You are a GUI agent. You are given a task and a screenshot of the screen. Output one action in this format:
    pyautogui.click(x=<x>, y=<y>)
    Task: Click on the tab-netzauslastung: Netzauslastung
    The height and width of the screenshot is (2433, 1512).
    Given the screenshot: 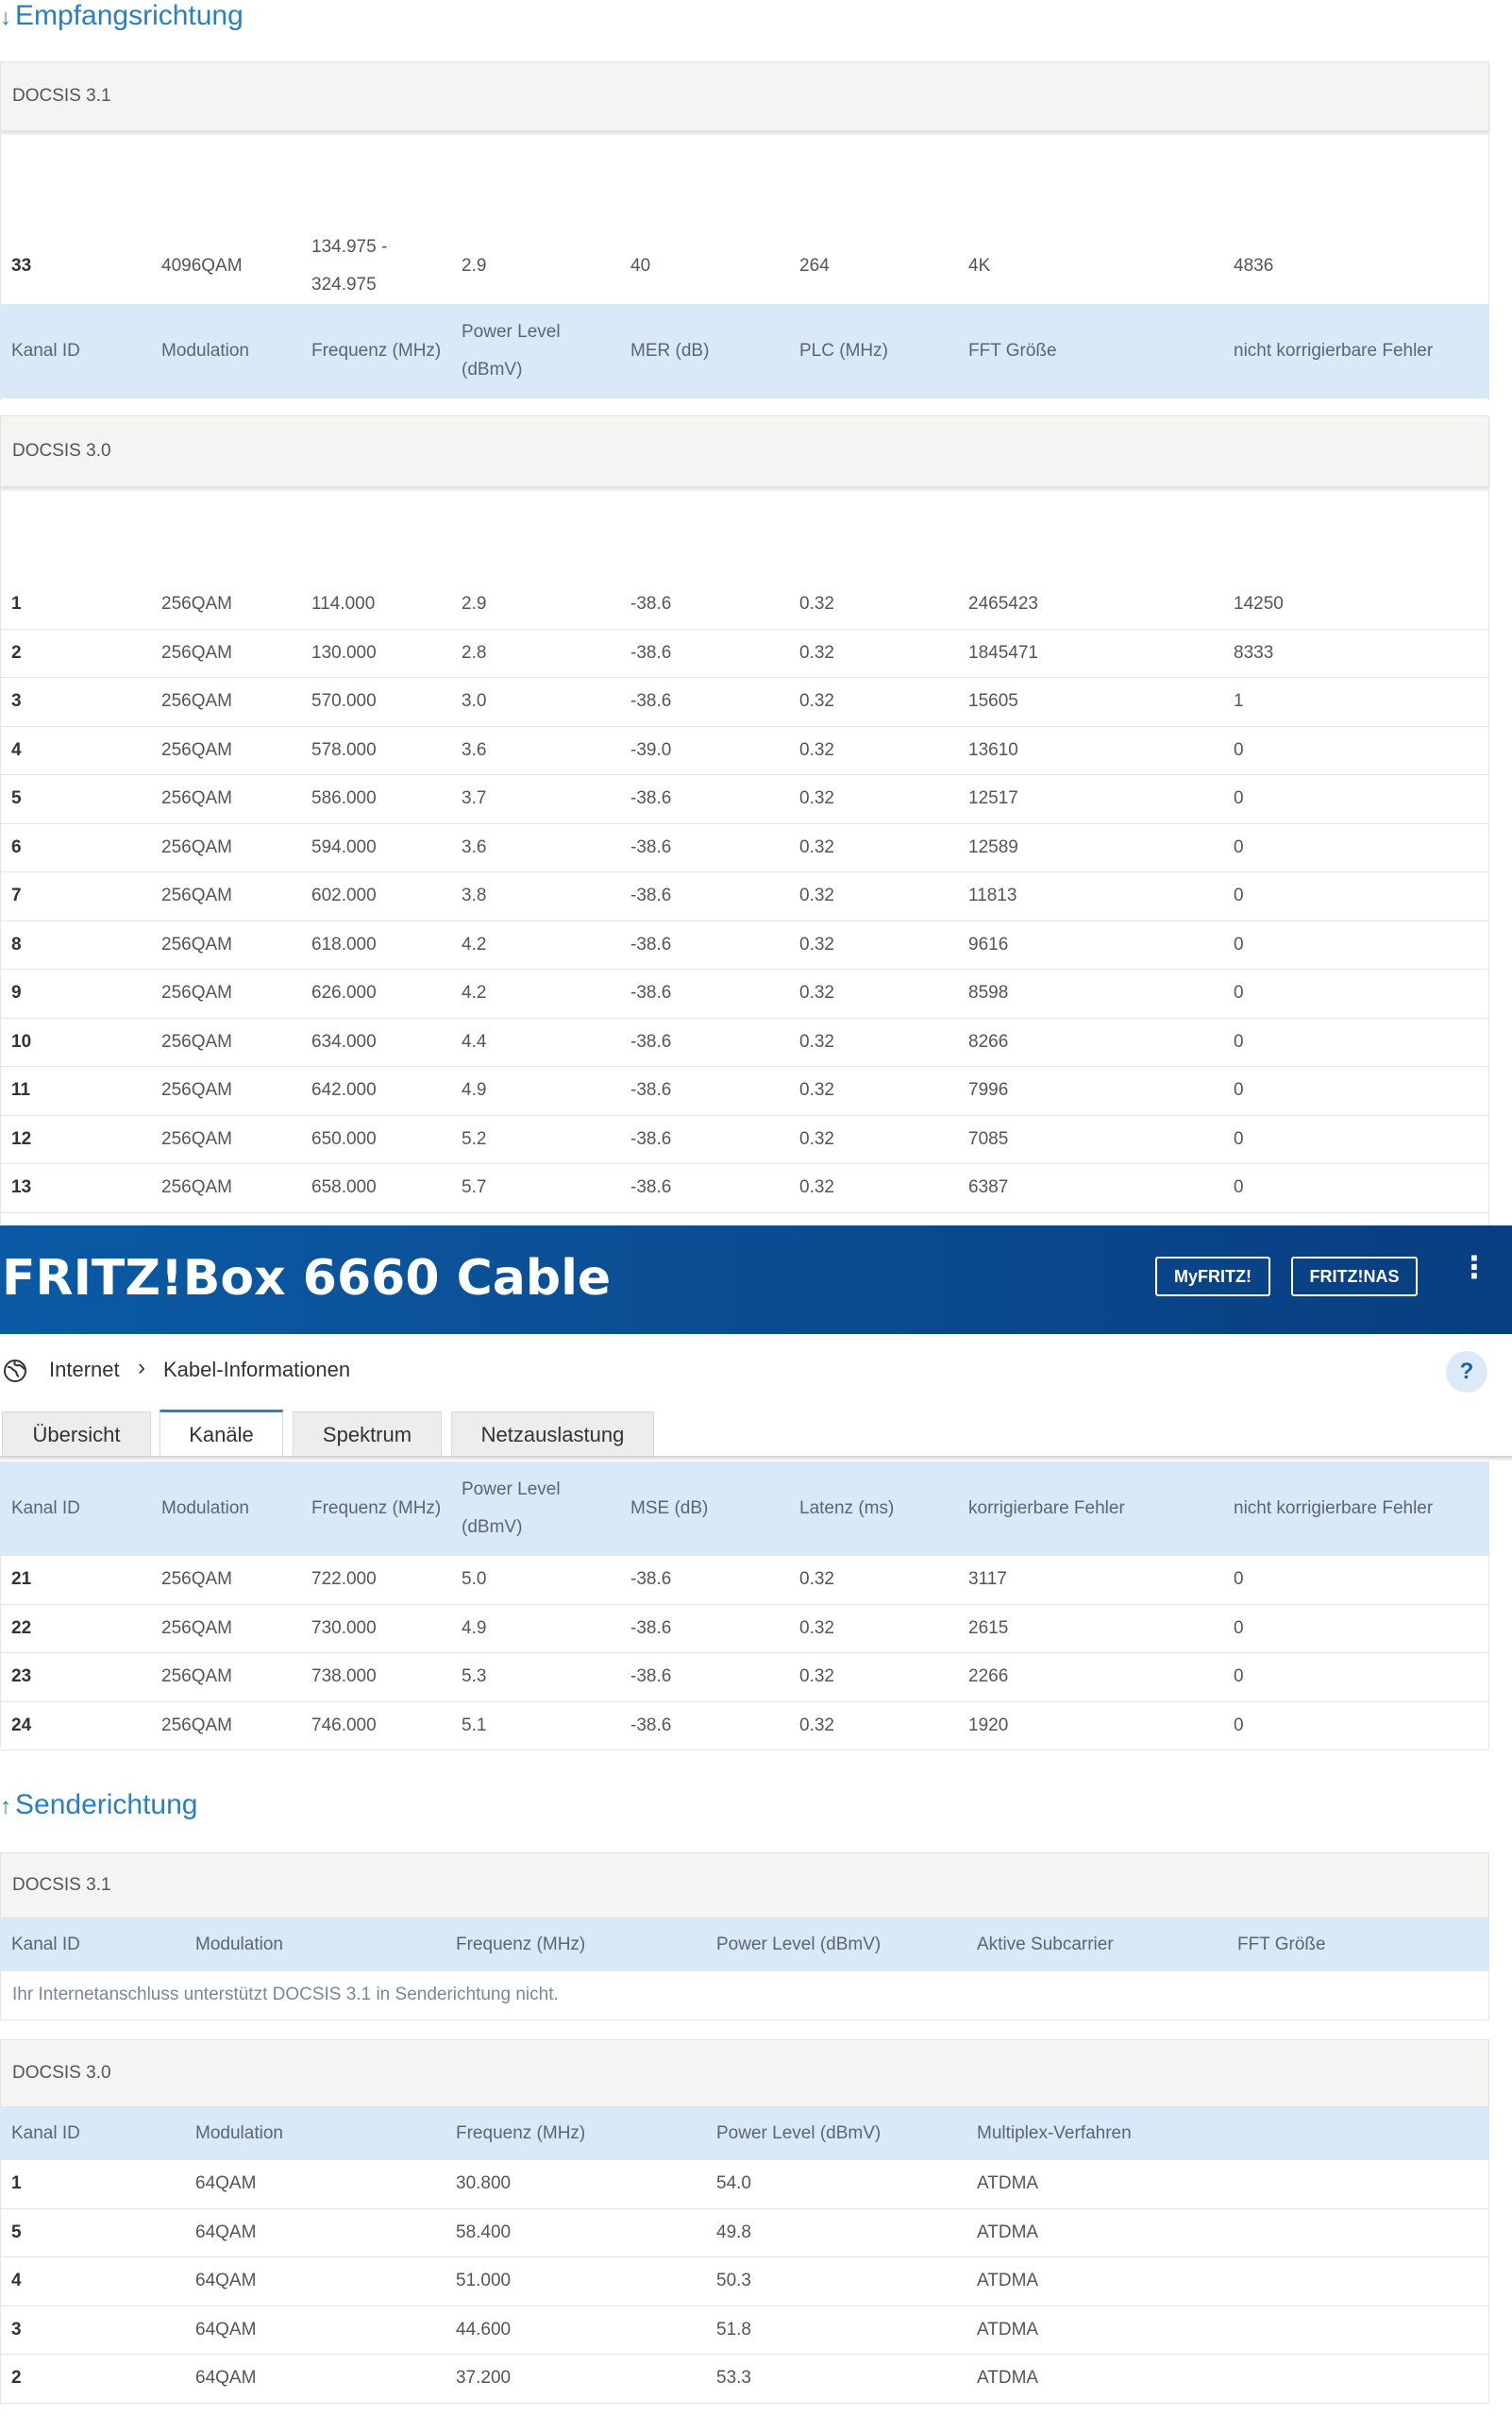 What is the action you would take?
    pyautogui.click(x=552, y=1434)
    